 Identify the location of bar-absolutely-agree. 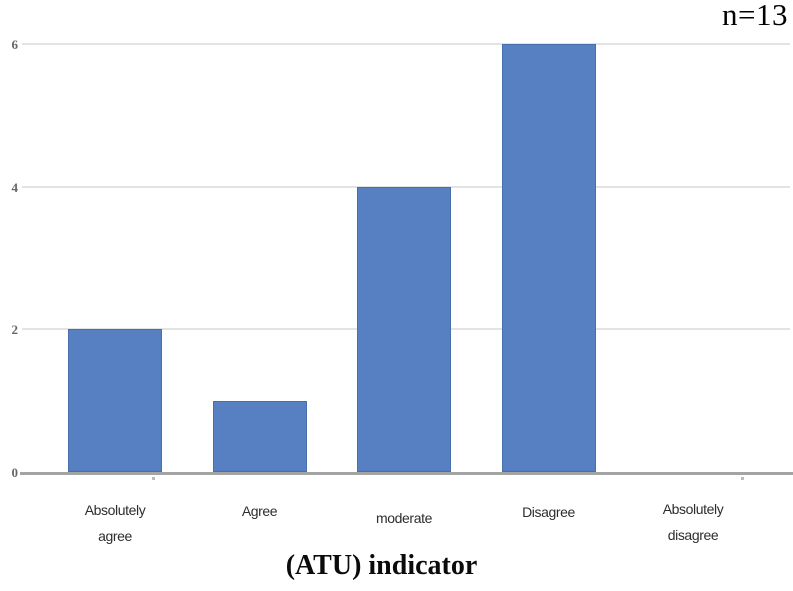
(115, 400).